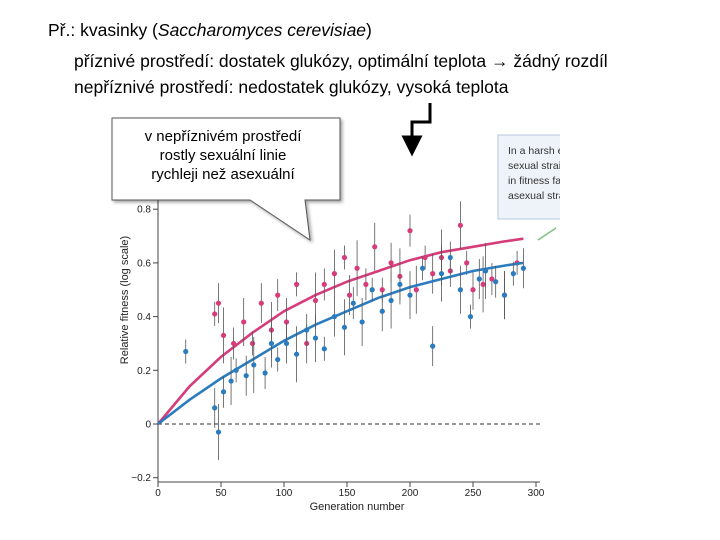 Image resolution: width=720 pixels, height=540 pixels. I want to click on annotation-line-2: sexual strains (red) increase, so click(534, 166).